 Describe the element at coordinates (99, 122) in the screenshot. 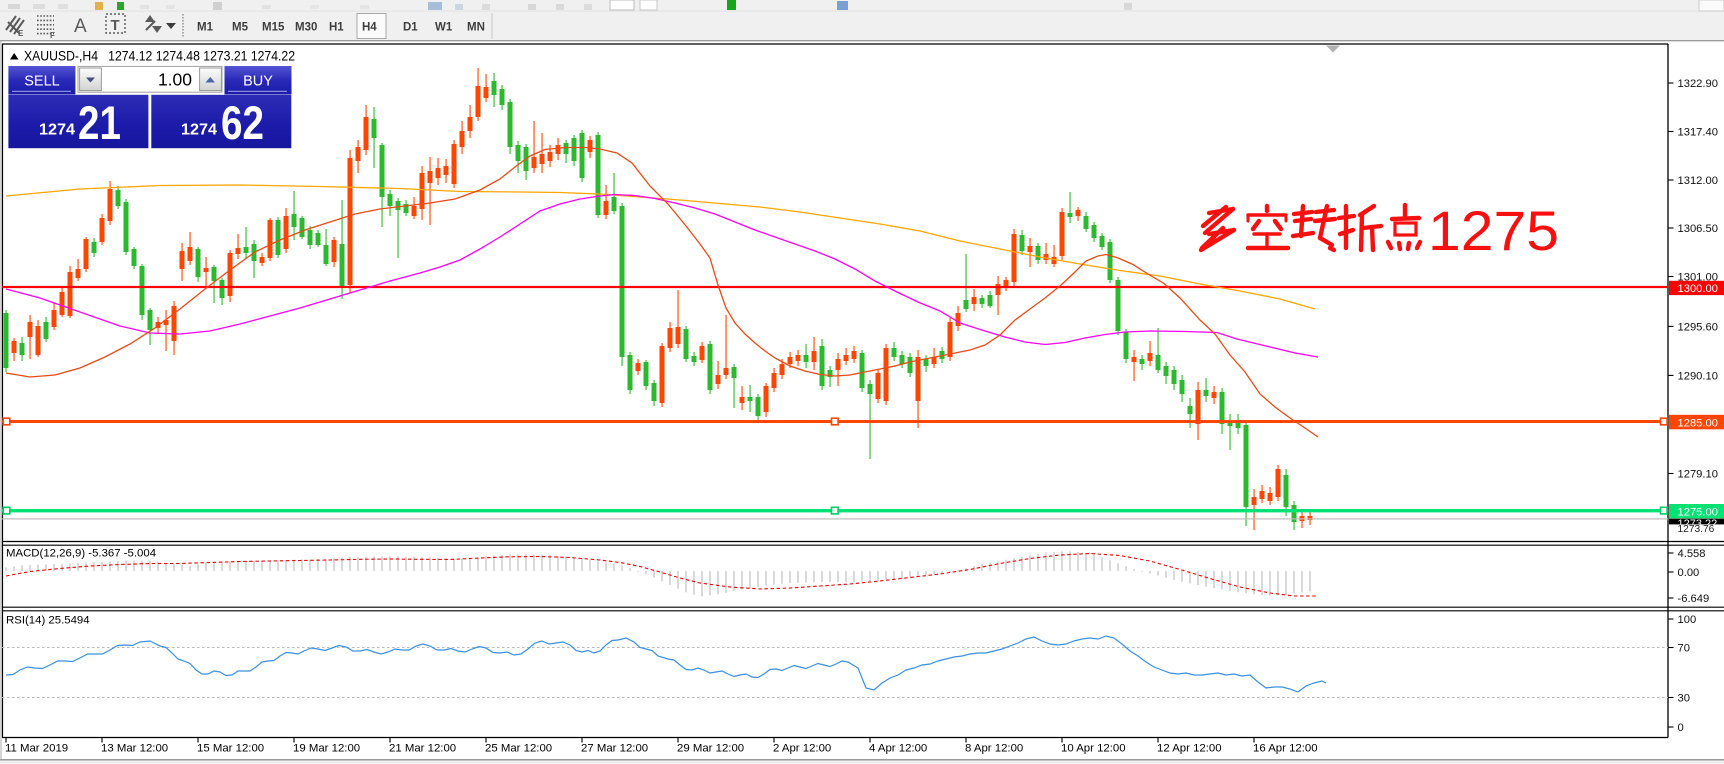

I see `svg-text: 21` at that location.